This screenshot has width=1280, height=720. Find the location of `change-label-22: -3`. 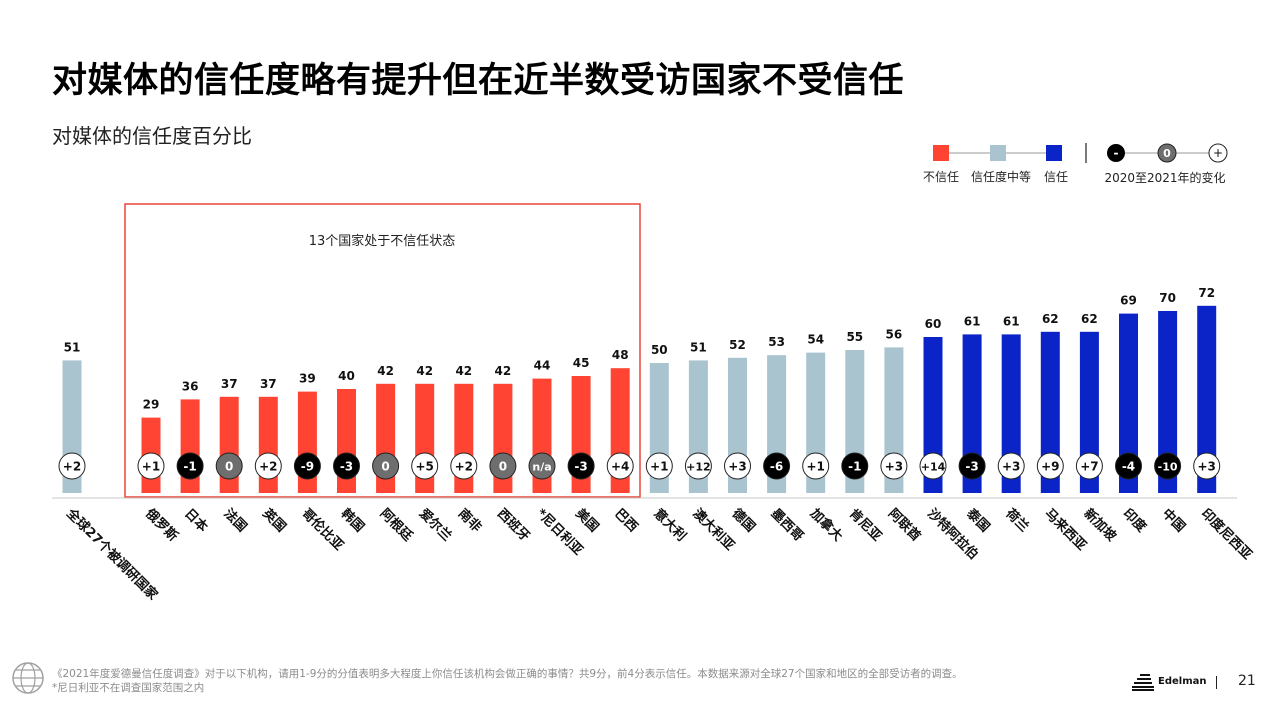

change-label-22: -3 is located at coordinates (971, 467).